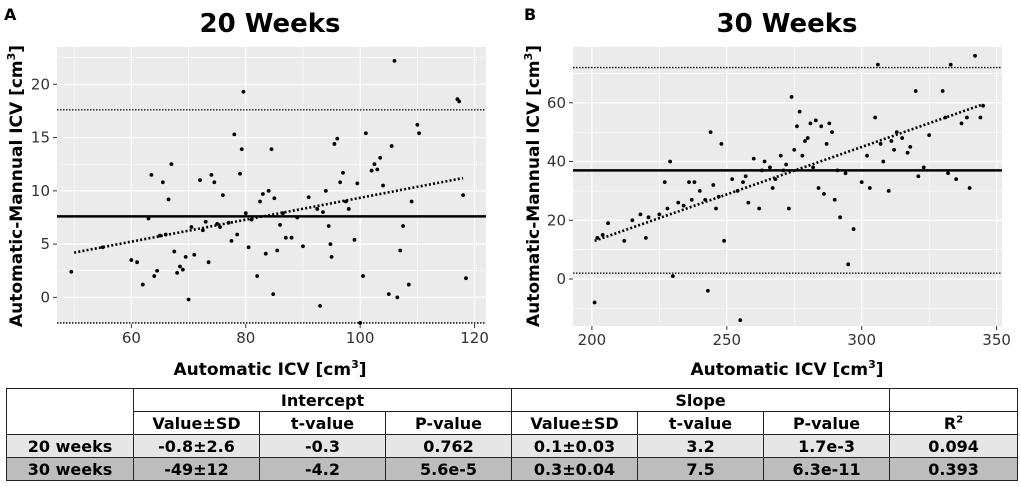 The width and height of the screenshot is (1021, 487). What do you see at coordinates (45, 244) in the screenshot?
I see `y-tick-label: 5` at bounding box center [45, 244].